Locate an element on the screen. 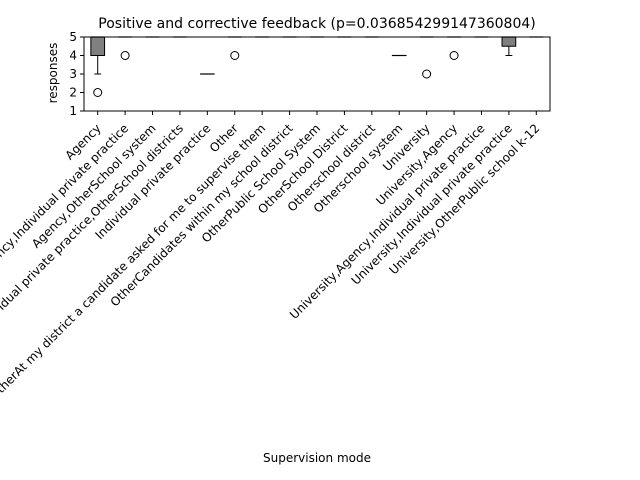 This screenshot has width=640, height=480. y-tick-label: 3 is located at coordinates (73, 74).